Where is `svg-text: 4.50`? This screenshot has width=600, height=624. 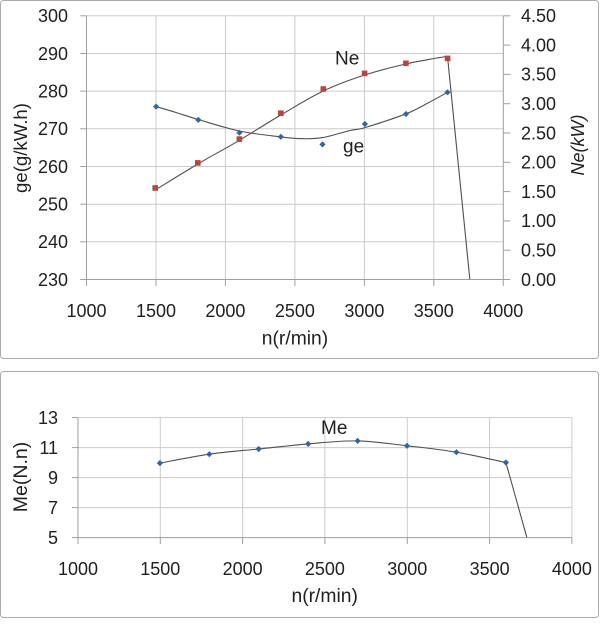 svg-text: 4.50 is located at coordinates (538, 16).